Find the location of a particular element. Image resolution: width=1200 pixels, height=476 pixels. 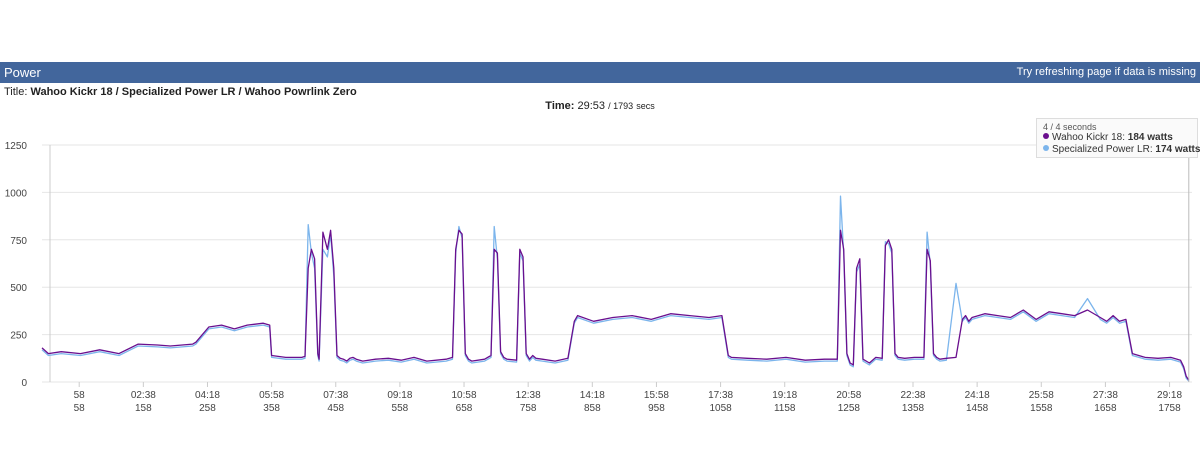

tooltip-series-value: 184 watts is located at coordinates (1150, 137).